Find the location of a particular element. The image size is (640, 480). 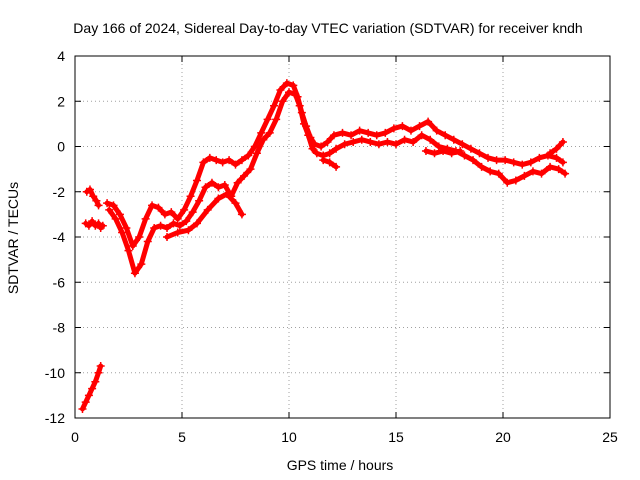

x-axis-label: GPS time / hours is located at coordinates (340, 465).